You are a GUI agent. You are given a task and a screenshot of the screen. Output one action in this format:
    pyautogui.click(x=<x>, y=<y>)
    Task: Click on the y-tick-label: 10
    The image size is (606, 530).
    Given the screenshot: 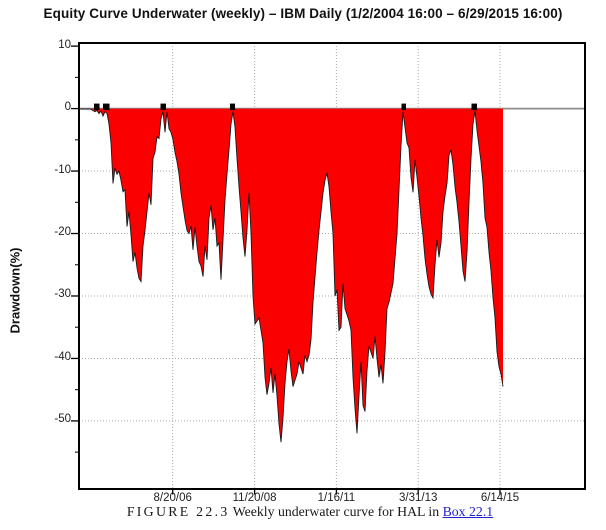 What is the action you would take?
    pyautogui.click(x=64, y=44)
    